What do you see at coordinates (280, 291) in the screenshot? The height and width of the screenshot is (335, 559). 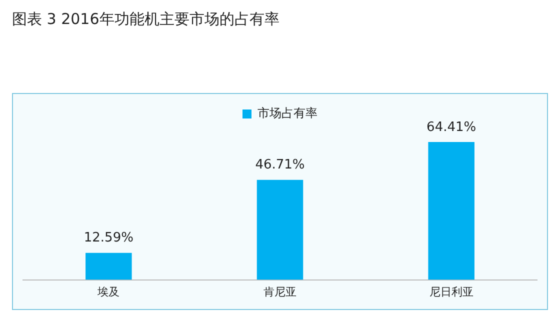 I see `x-tick-label: 肯尼亚` at bounding box center [280, 291].